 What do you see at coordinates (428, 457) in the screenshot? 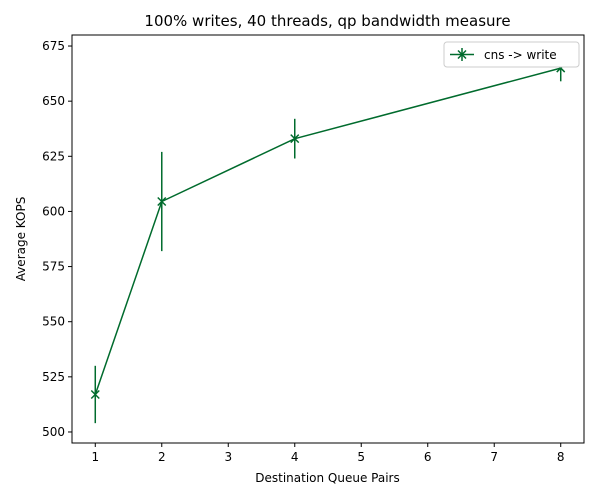
I see `x-tick-label: 6` at bounding box center [428, 457].